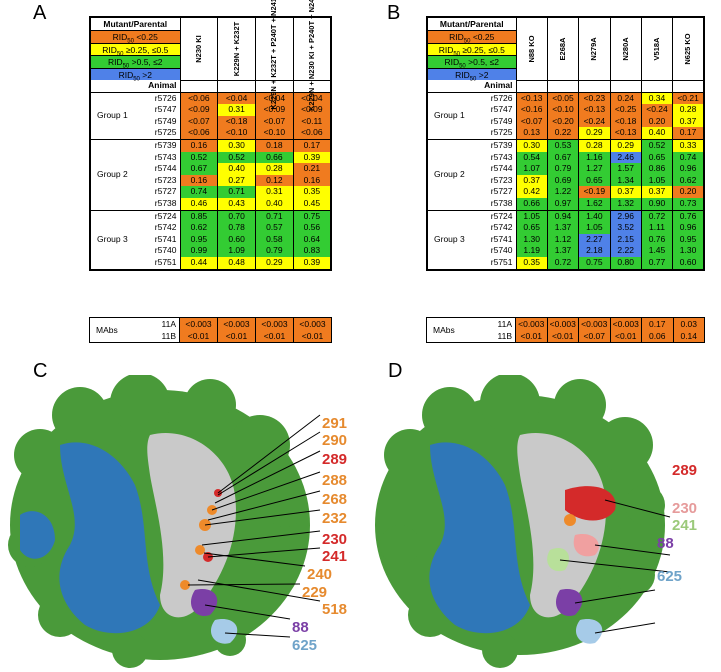 The height and width of the screenshot is (672, 721). I want to click on column-header: N279A, so click(594, 48).